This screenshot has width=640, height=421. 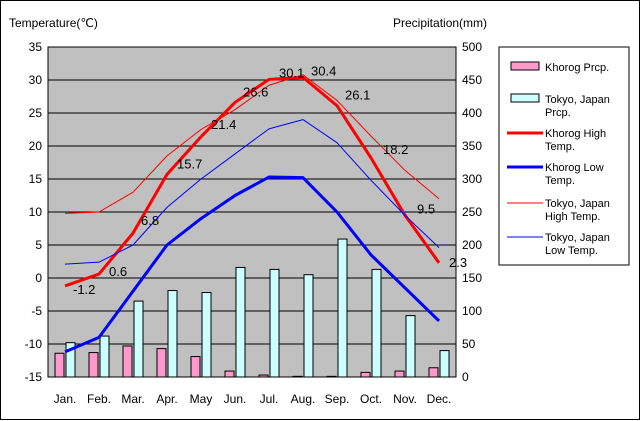 What do you see at coordinates (472, 179) in the screenshot?
I see `y-right-tick-label: 300` at bounding box center [472, 179].